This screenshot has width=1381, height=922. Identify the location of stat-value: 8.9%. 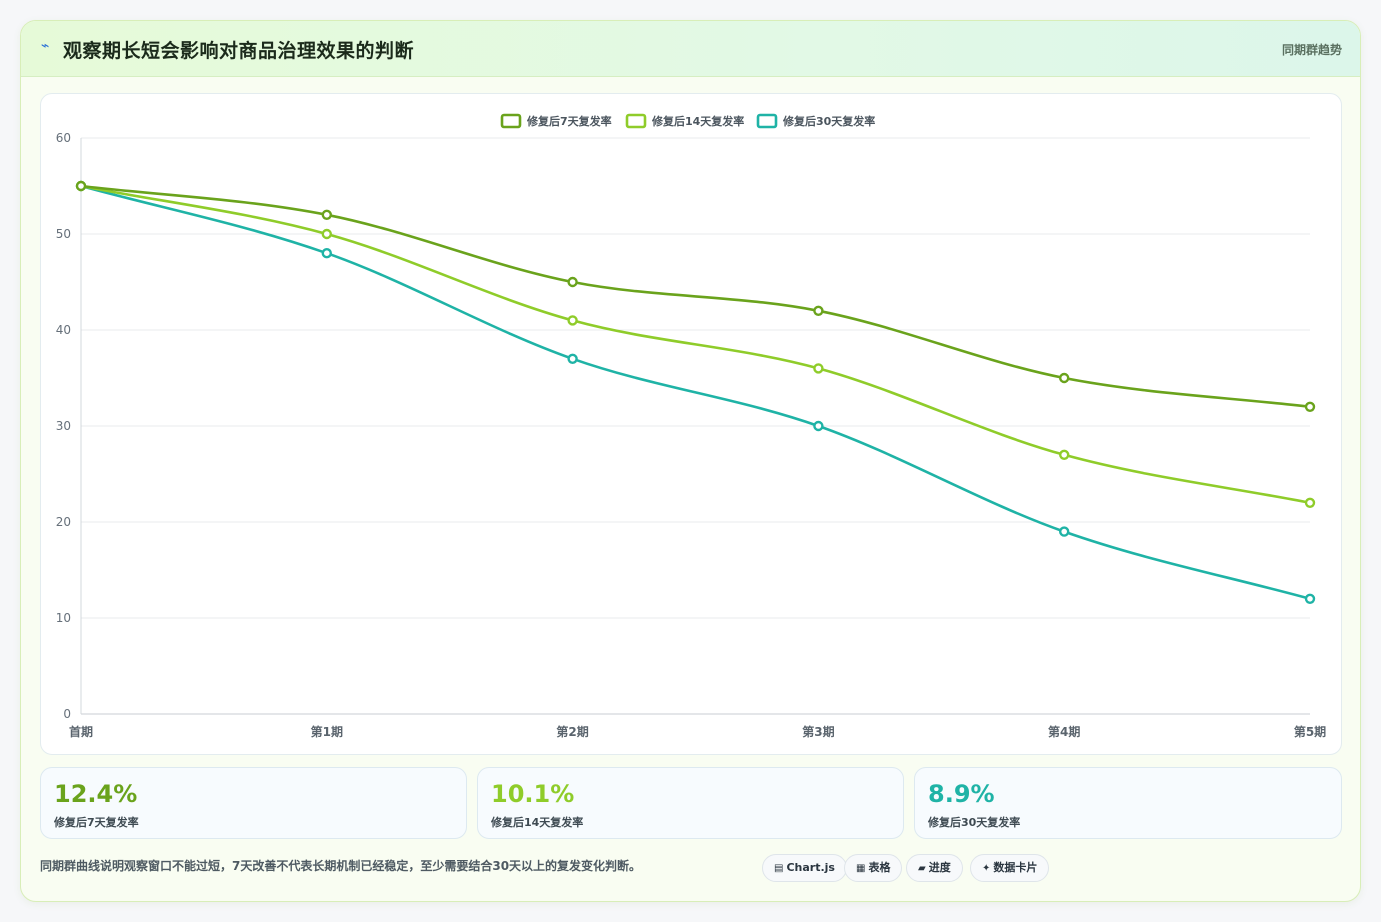
(961, 794).